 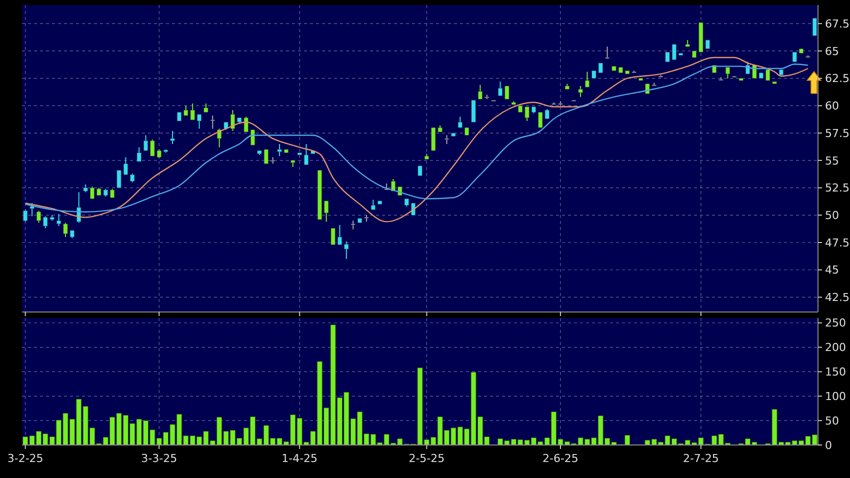 What do you see at coordinates (835, 397) in the screenshot?
I see `y-tick-label: 100` at bounding box center [835, 397].